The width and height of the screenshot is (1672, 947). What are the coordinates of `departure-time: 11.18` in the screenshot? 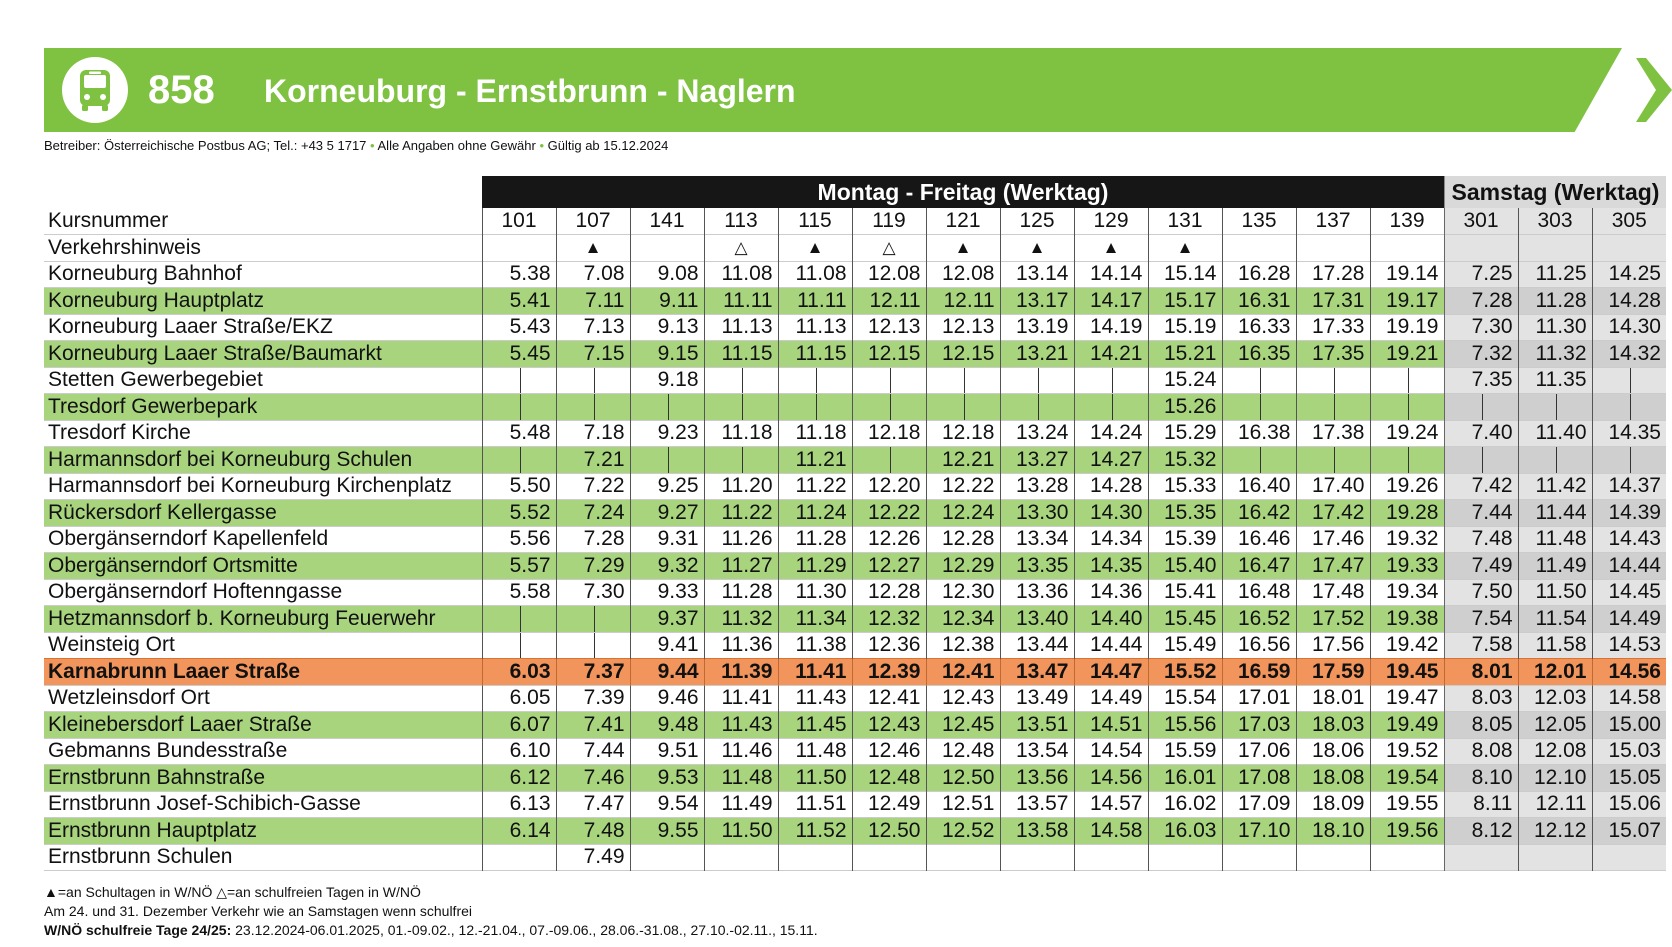 It's located at (814, 433).